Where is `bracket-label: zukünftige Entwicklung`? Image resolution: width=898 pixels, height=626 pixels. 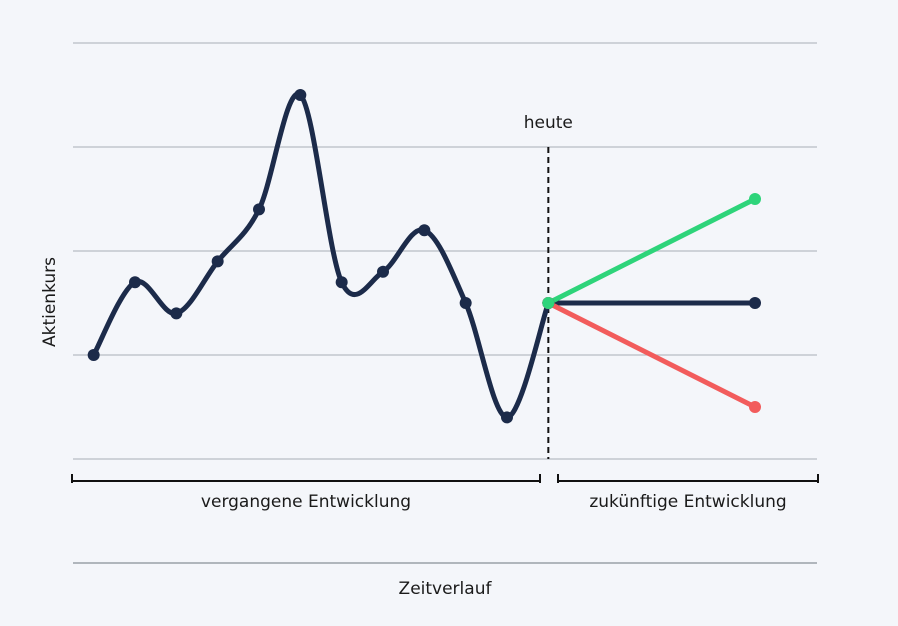 bracket-label: zukünftige Entwicklung is located at coordinates (687, 502).